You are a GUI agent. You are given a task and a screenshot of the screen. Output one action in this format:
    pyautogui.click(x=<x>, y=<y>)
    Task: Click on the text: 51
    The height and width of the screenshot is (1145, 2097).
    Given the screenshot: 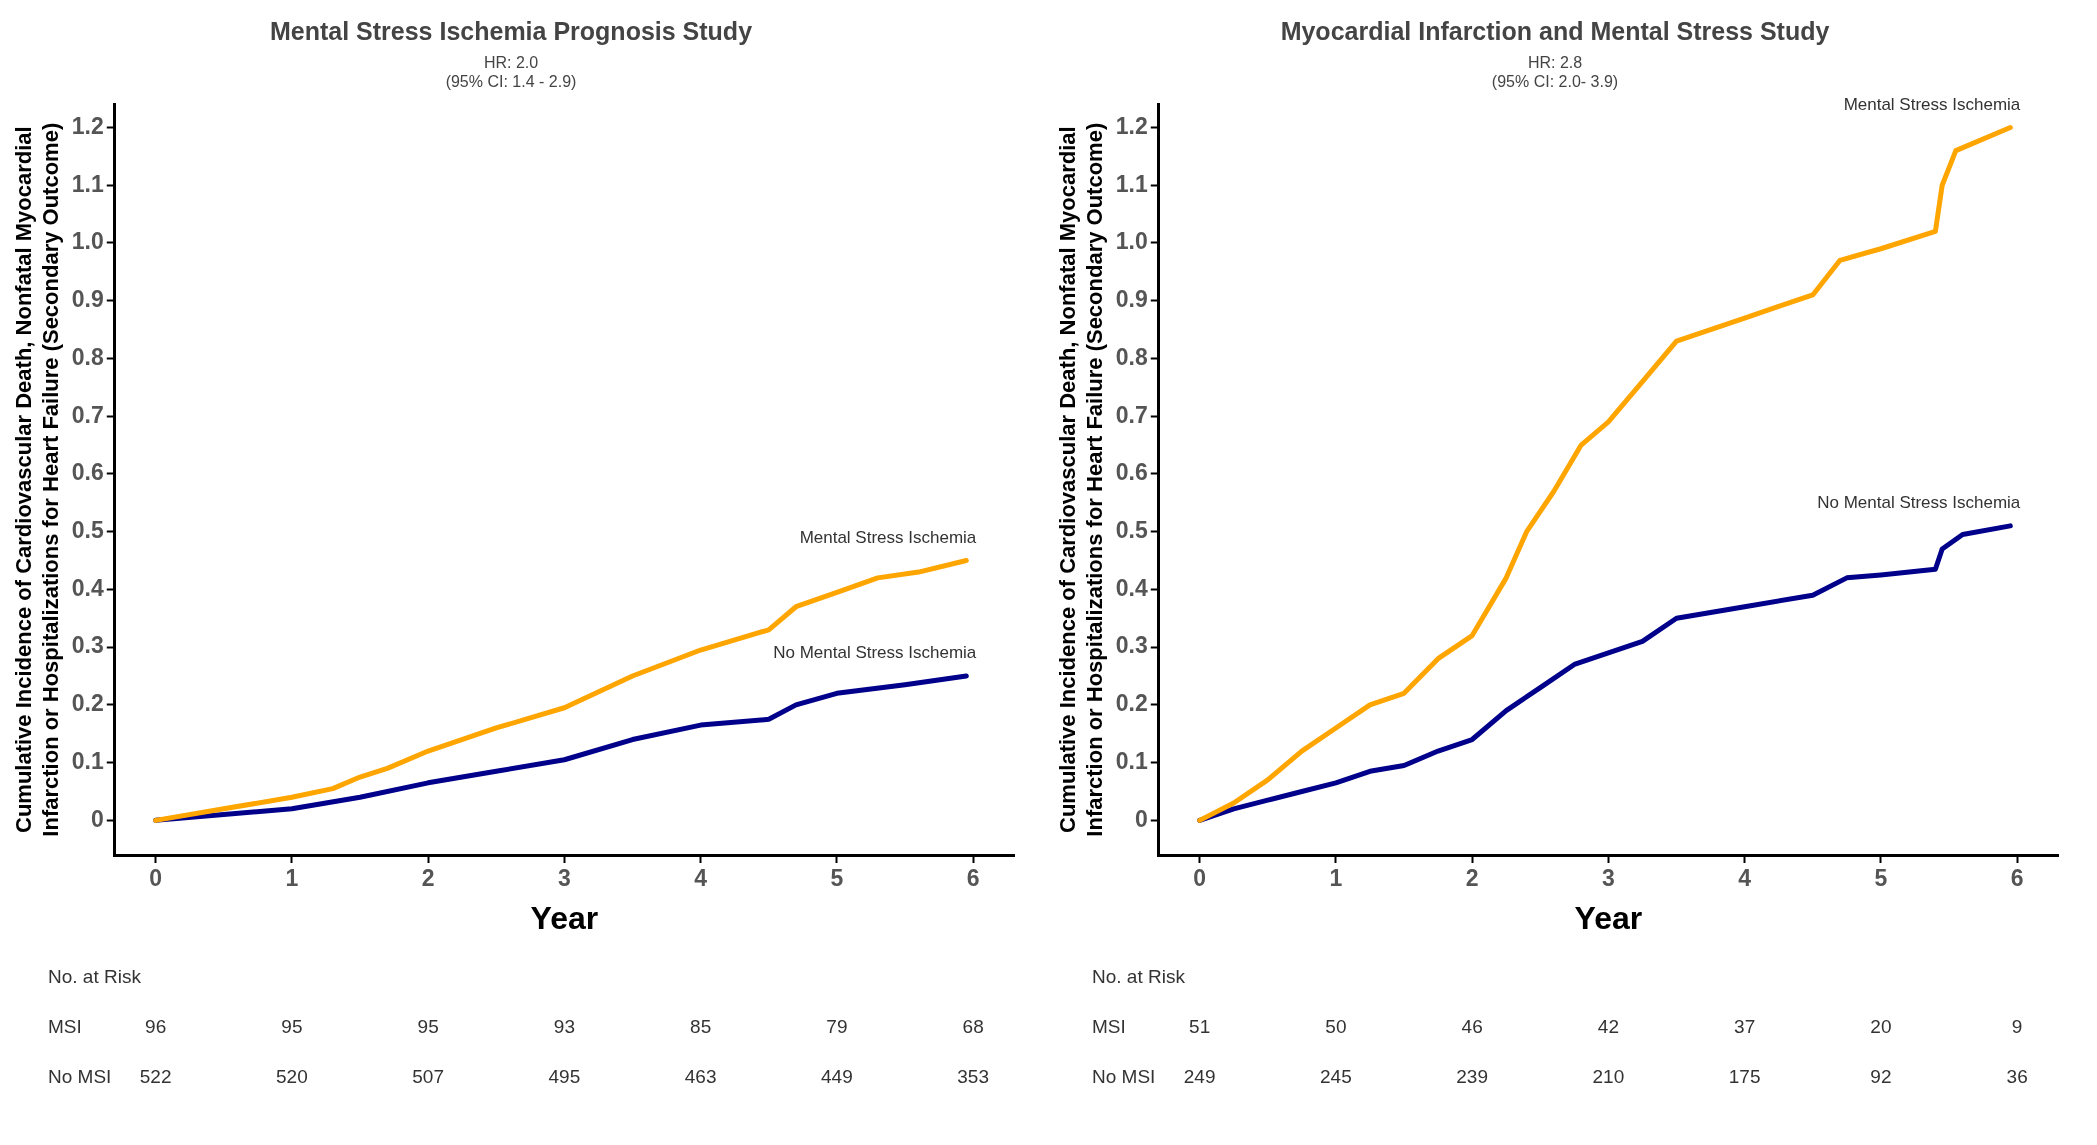 What is the action you would take?
    pyautogui.click(x=1200, y=1027)
    